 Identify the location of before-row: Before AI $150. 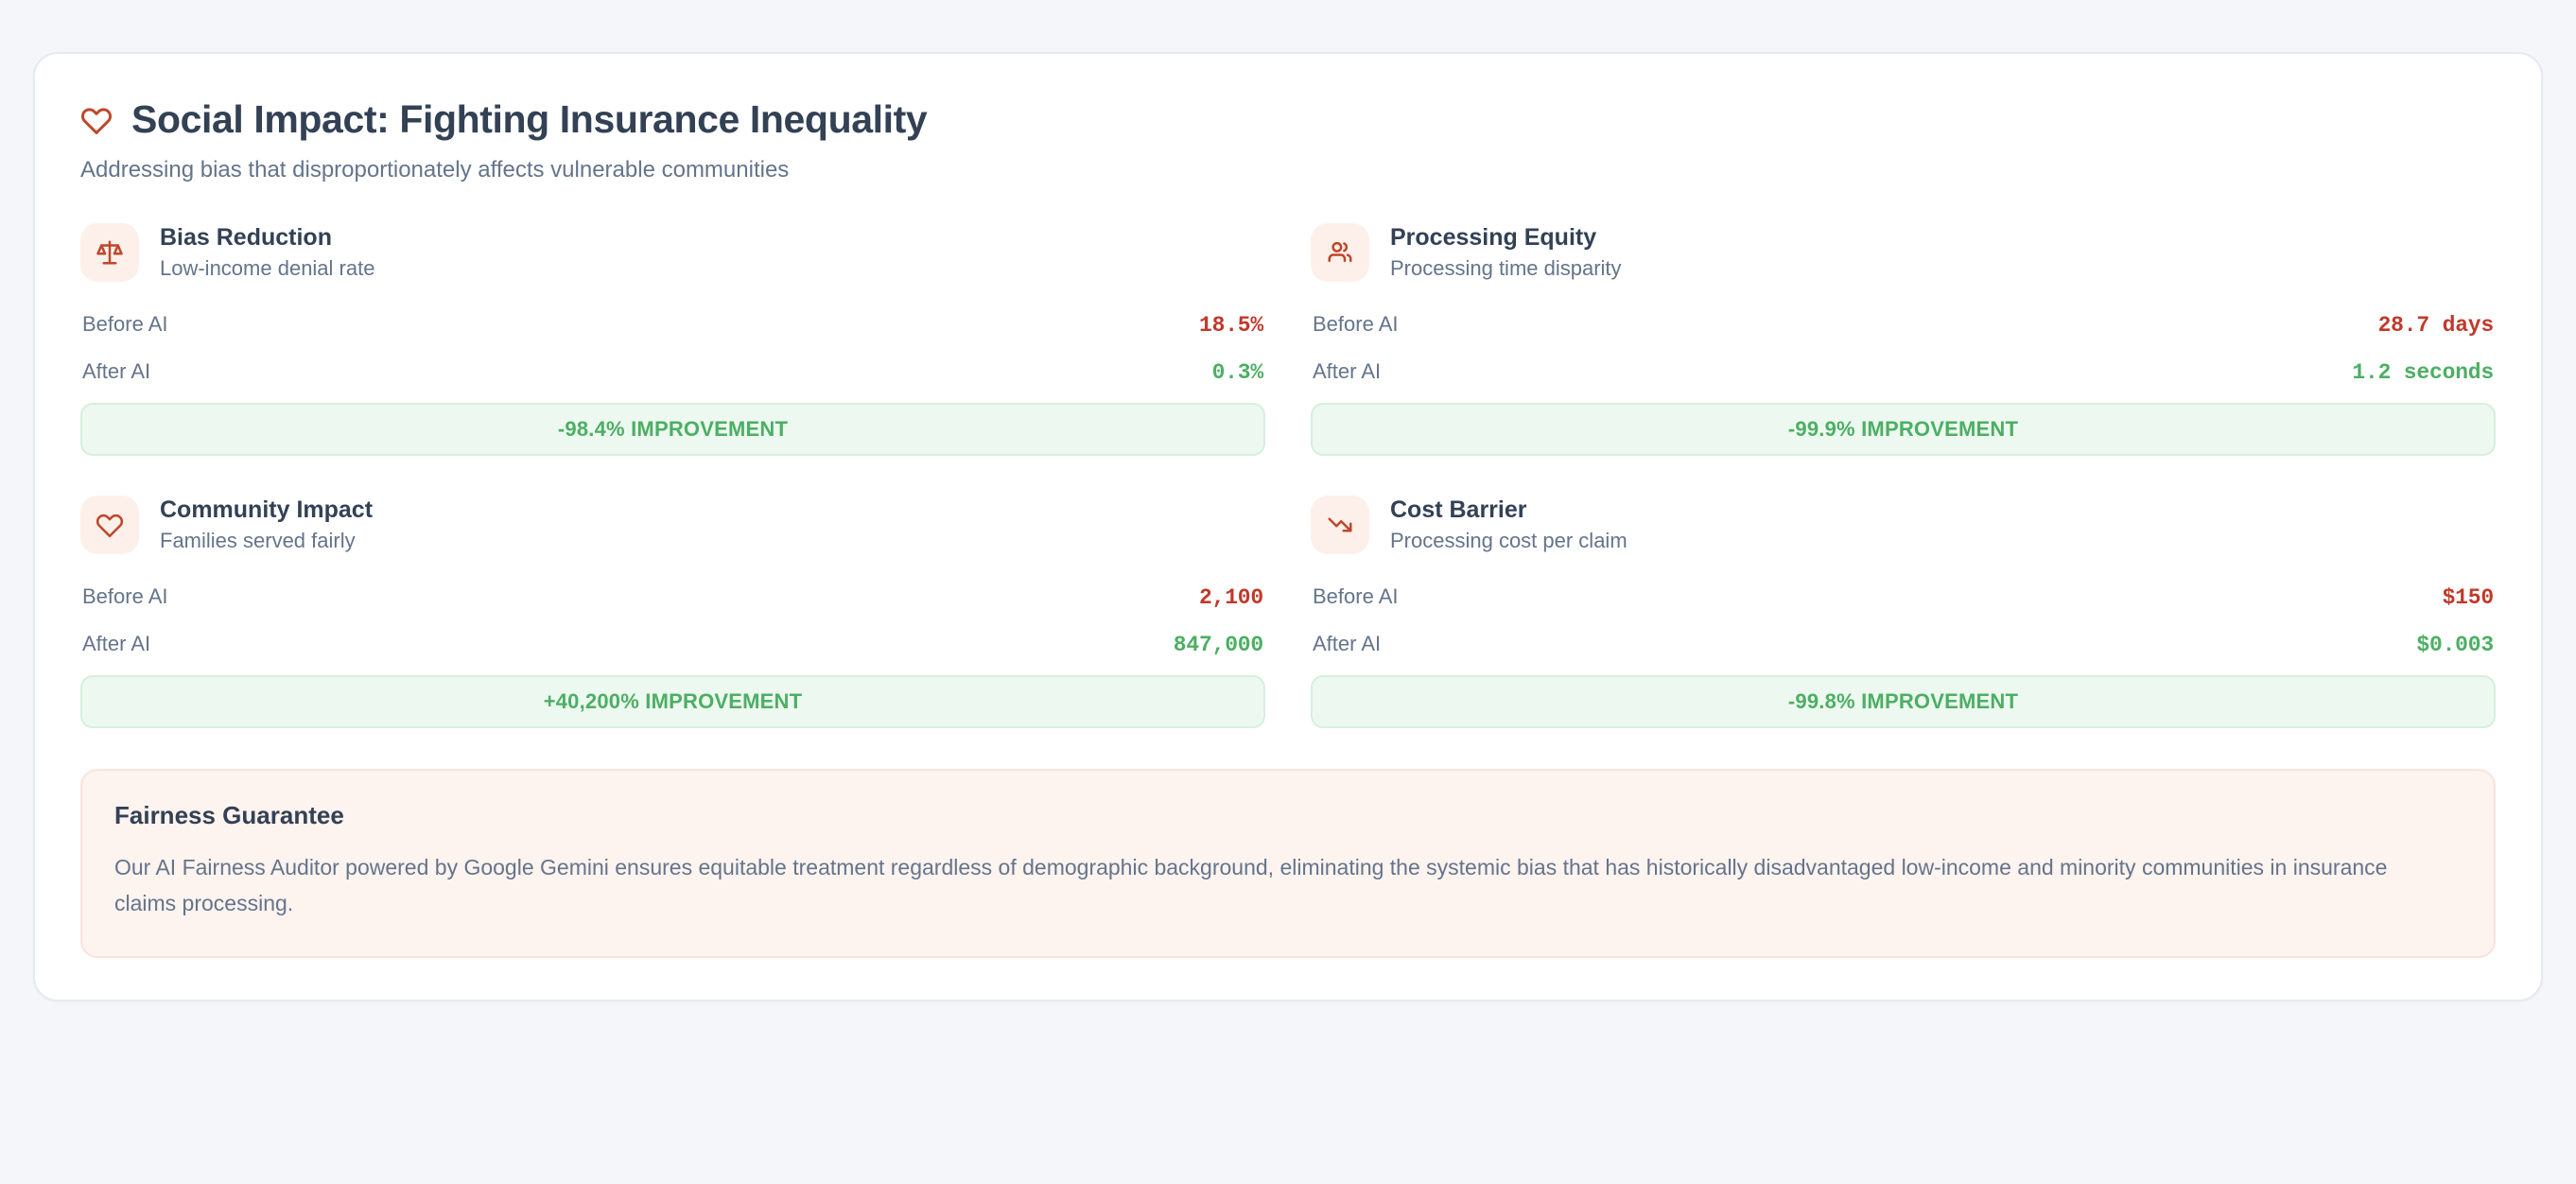
(1903, 597).